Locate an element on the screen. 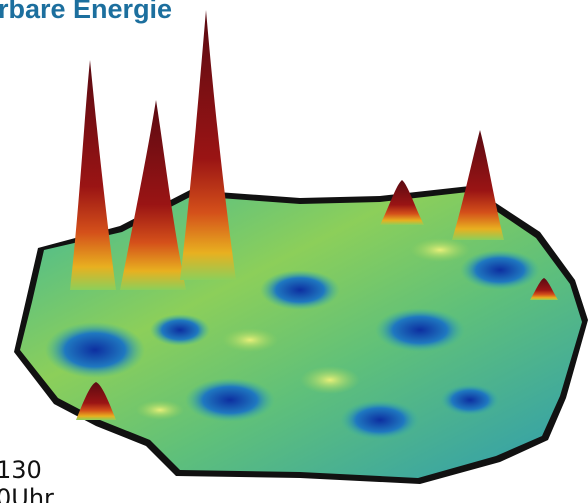 The image size is (588, 503). value-label: 130 is located at coordinates (21, 470).